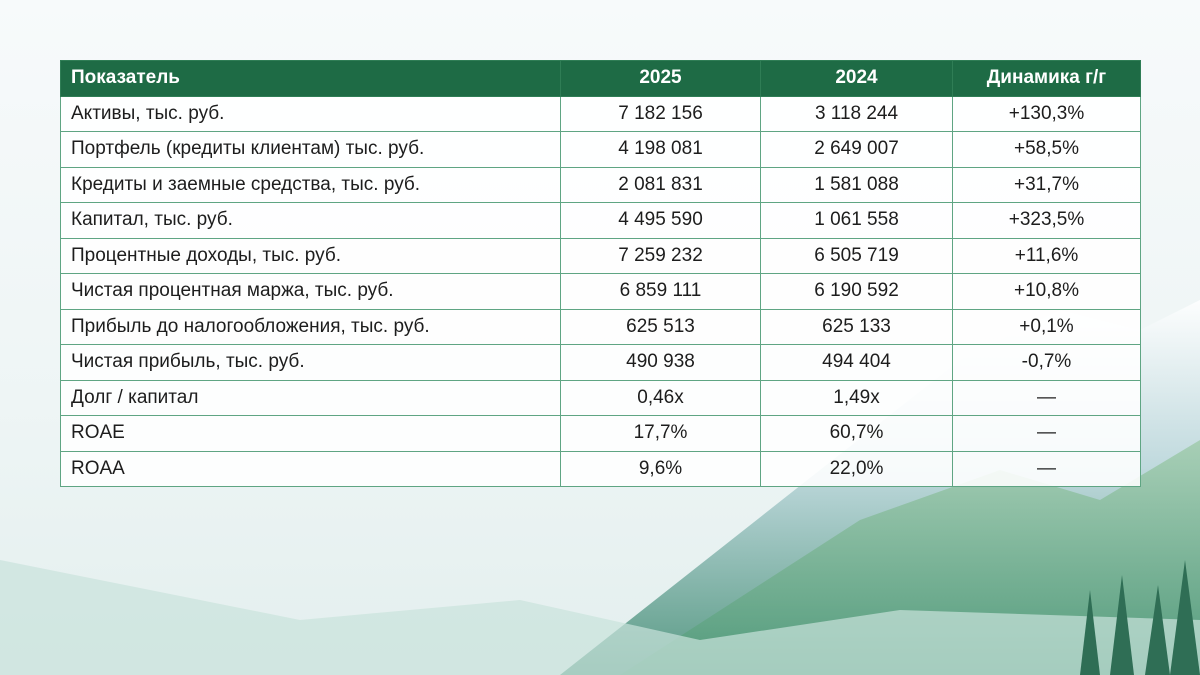  Describe the element at coordinates (1046, 149) in the screenshot. I see `cell: +58,5%` at that location.